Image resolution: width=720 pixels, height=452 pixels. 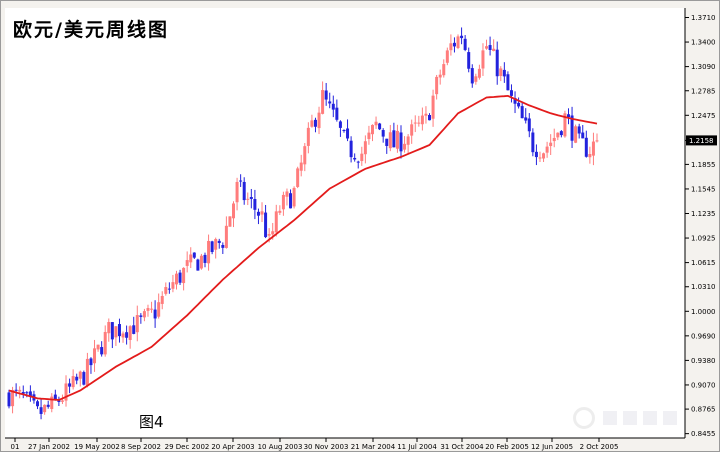 I want to click on last-price-tag-bg, so click(x=701, y=140).